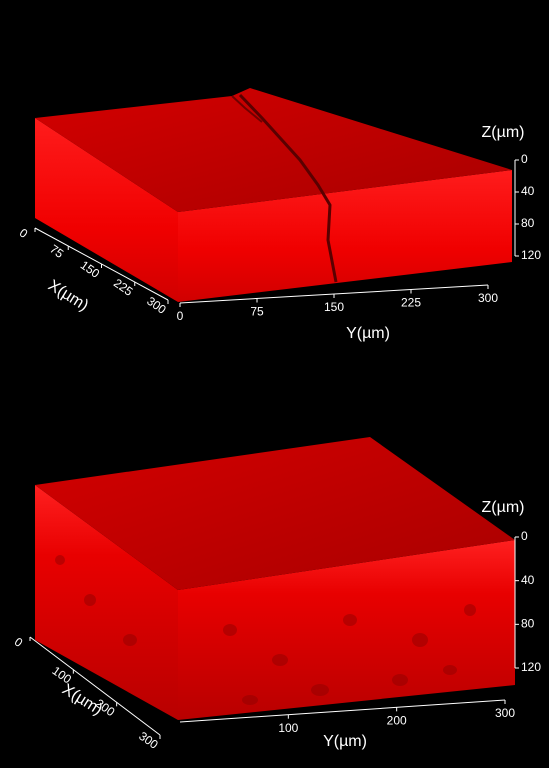  Describe the element at coordinates (288, 728) in the screenshot. I see `tick-label: 100` at that location.